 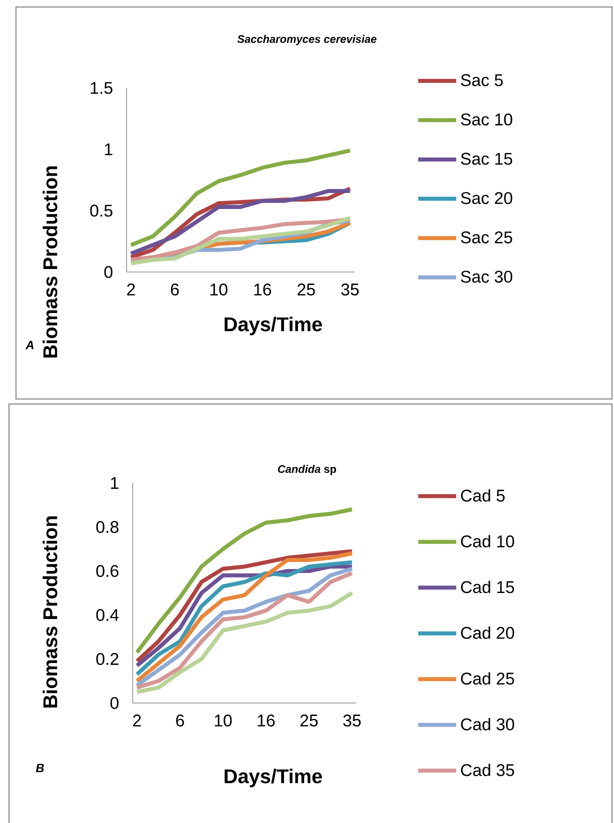 I want to click on legend-label: Sac 20, so click(x=486, y=198).